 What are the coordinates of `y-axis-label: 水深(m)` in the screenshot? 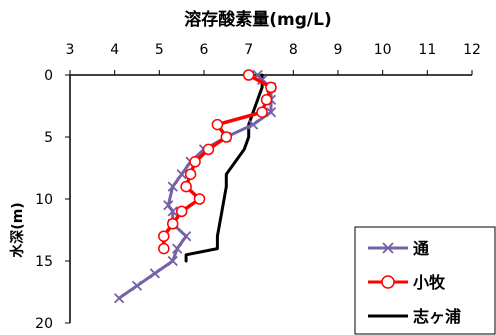 It's located at (17, 229).